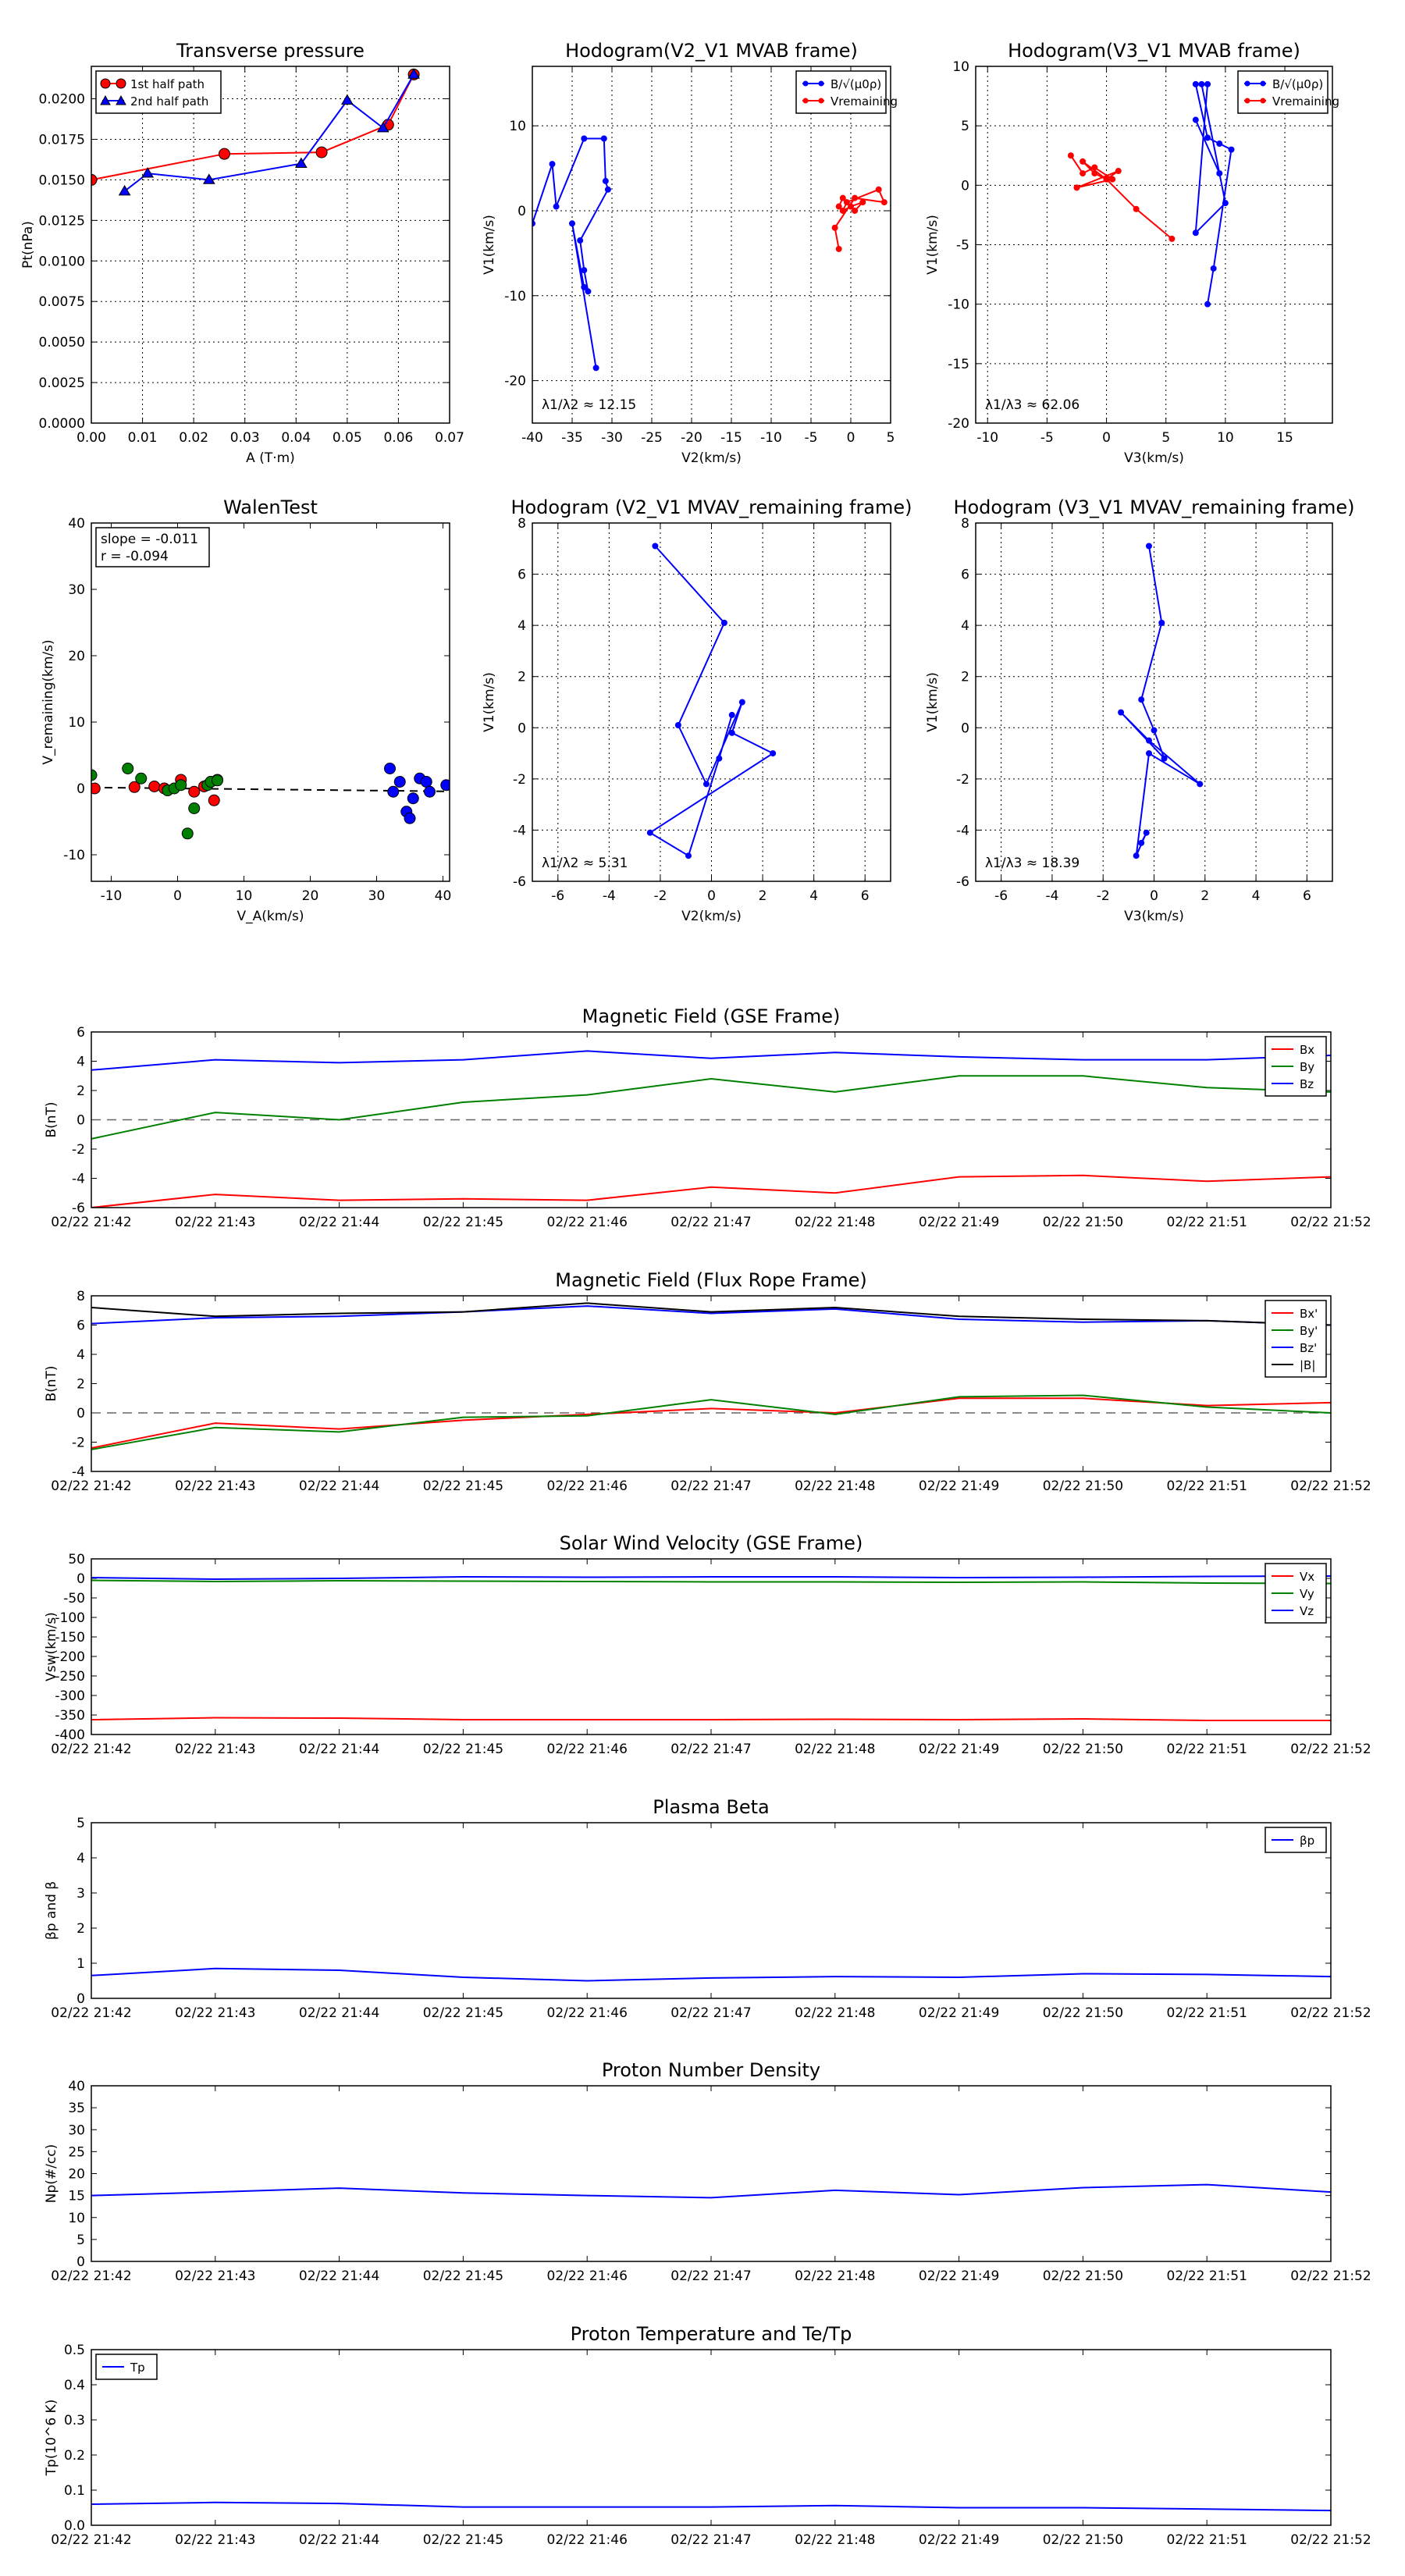  I want to click on transverse-pressure-ytick-label: 0.0075, so click(62, 302).